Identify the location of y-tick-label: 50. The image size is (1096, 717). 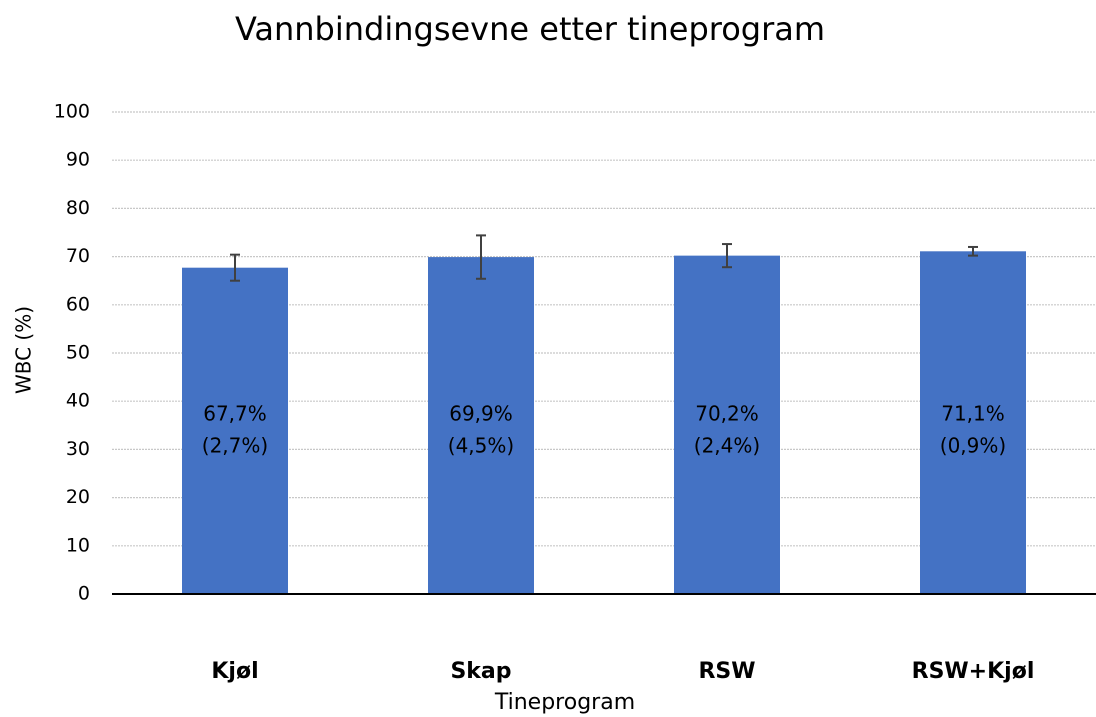
(78, 353).